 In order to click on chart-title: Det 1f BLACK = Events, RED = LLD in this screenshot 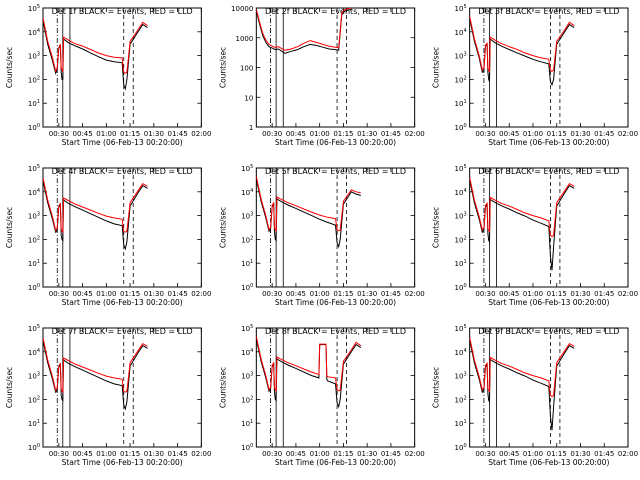, I will do `click(122, 11)`.